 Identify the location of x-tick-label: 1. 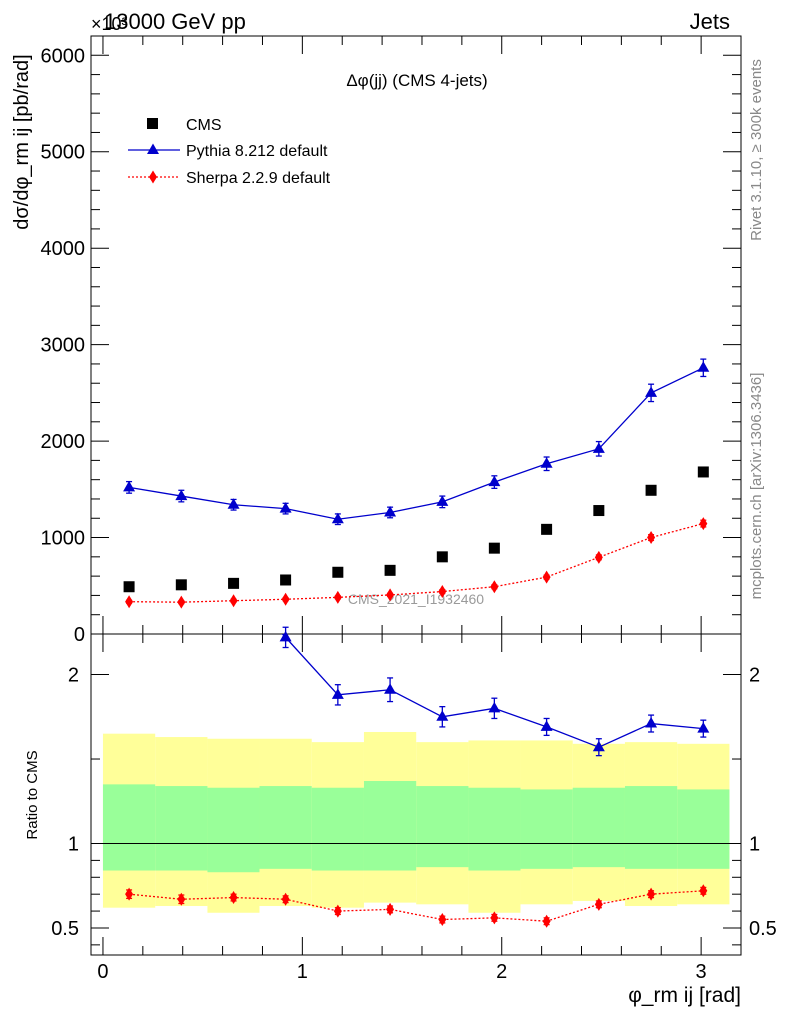
(302, 972).